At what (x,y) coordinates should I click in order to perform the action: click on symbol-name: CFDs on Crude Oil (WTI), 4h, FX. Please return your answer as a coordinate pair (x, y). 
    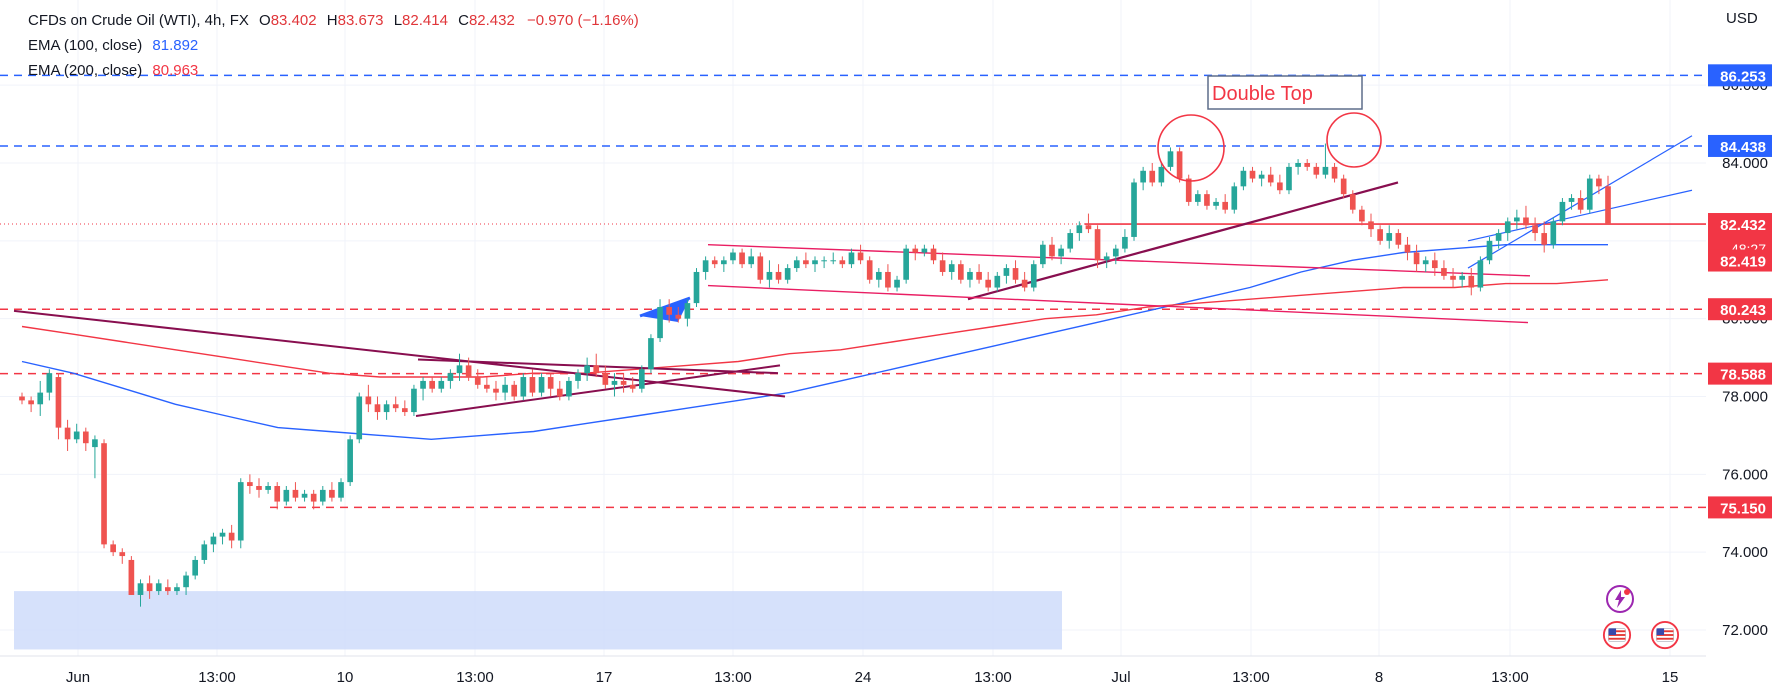
    Looking at the image, I should click on (138, 20).